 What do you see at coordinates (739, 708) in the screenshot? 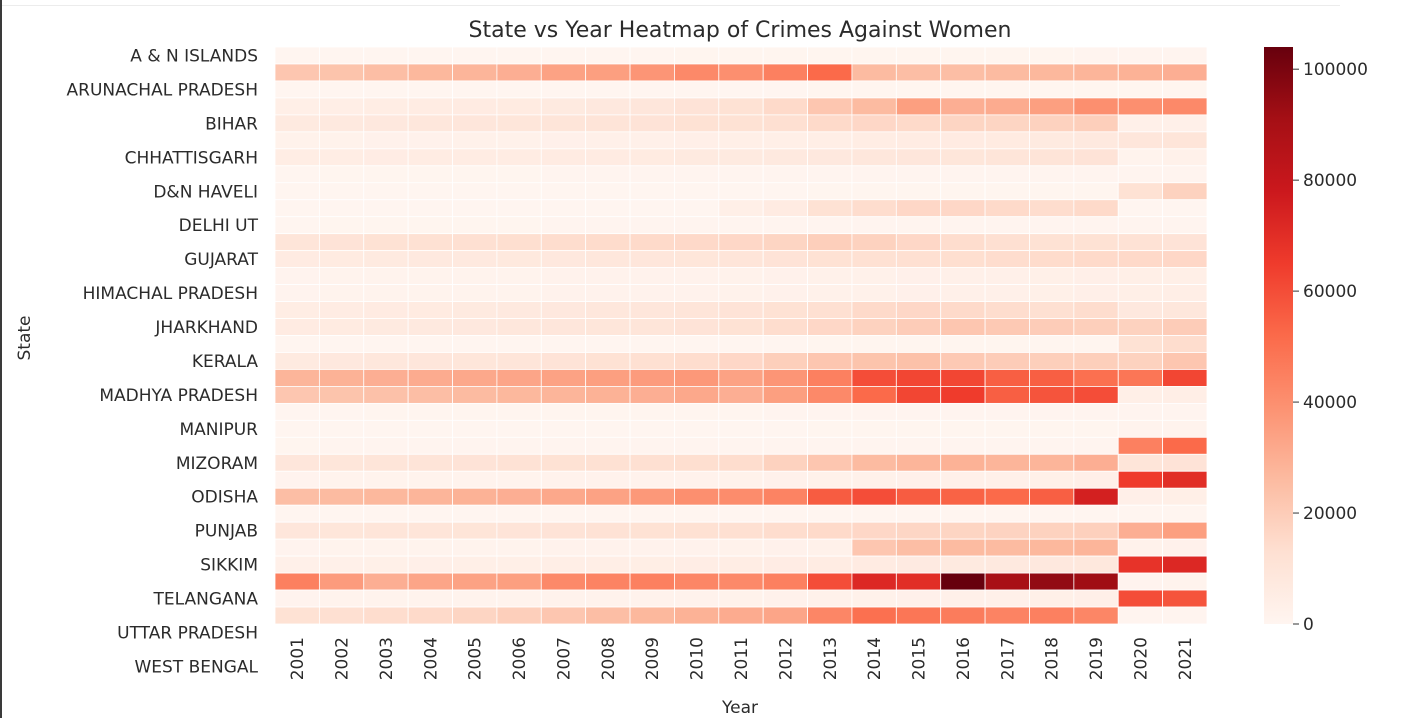
I see `x-axis-label: Year` at bounding box center [739, 708].